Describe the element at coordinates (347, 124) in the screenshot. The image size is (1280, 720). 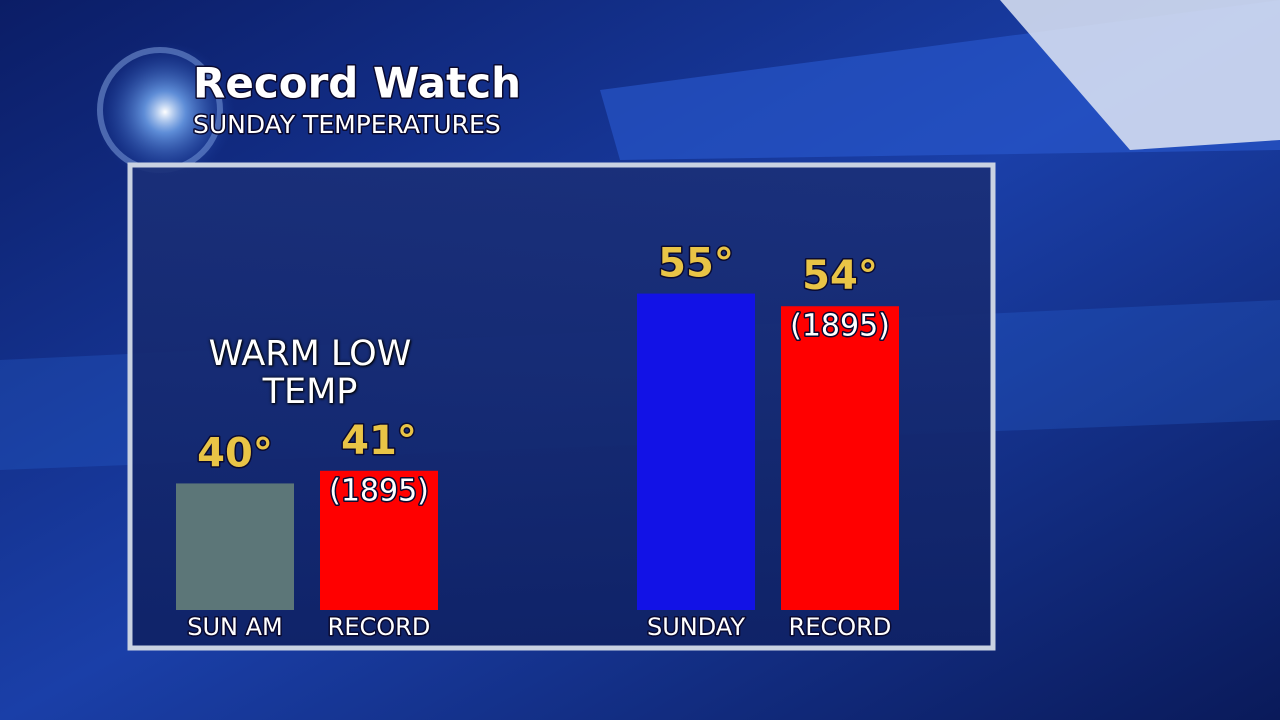
I see `chart-subtitle: SUNDAY TEMPERATURES` at that location.